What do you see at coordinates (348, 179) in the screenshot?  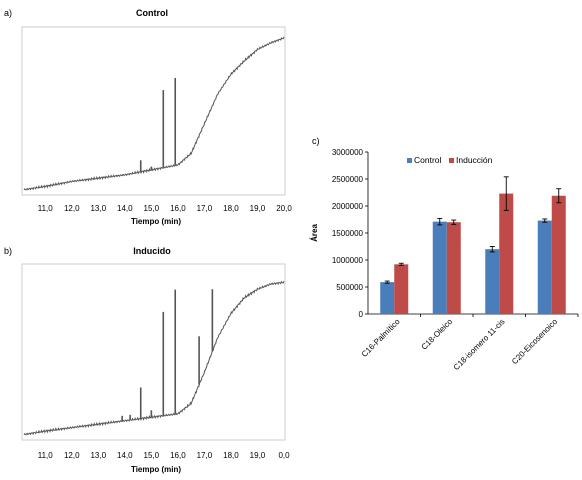 I see `y-tick-label: 2500000` at bounding box center [348, 179].